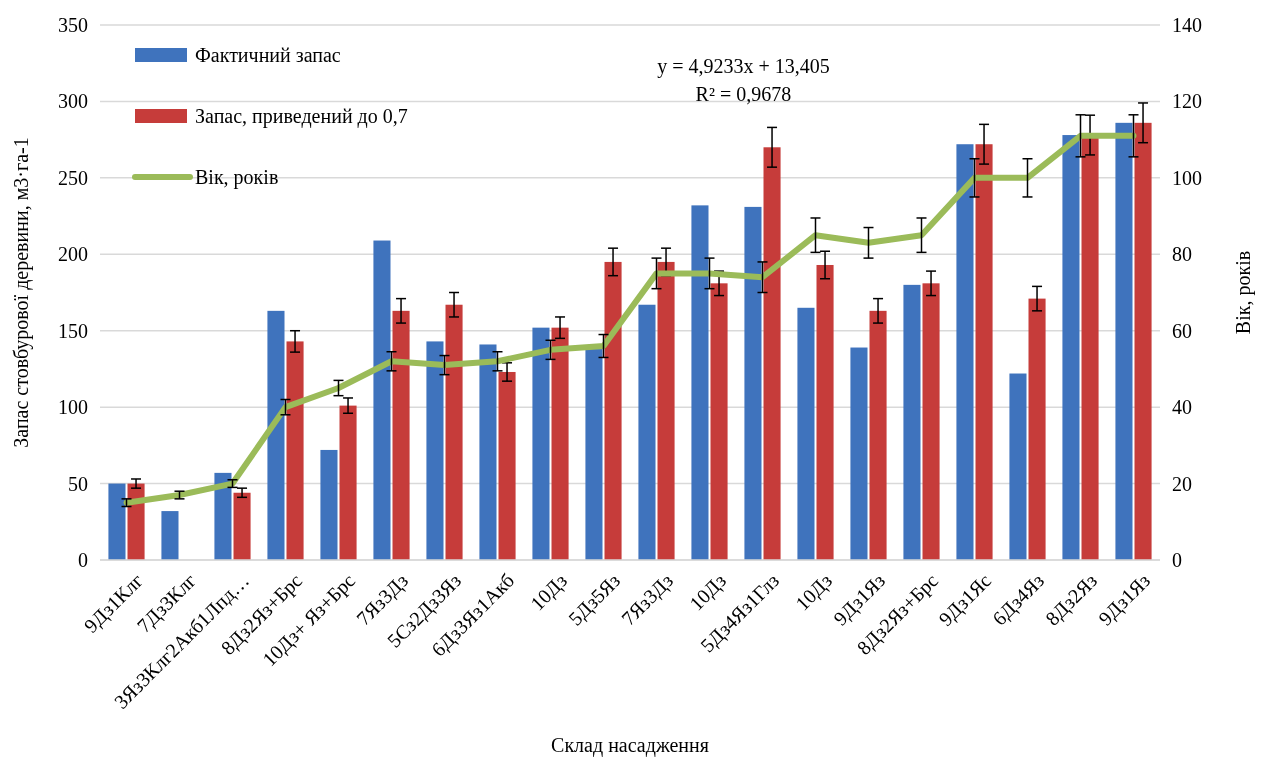 The height and width of the screenshot is (760, 1275). What do you see at coordinates (1177, 560) in the screenshot?
I see `y2-tick-label: 0` at bounding box center [1177, 560].